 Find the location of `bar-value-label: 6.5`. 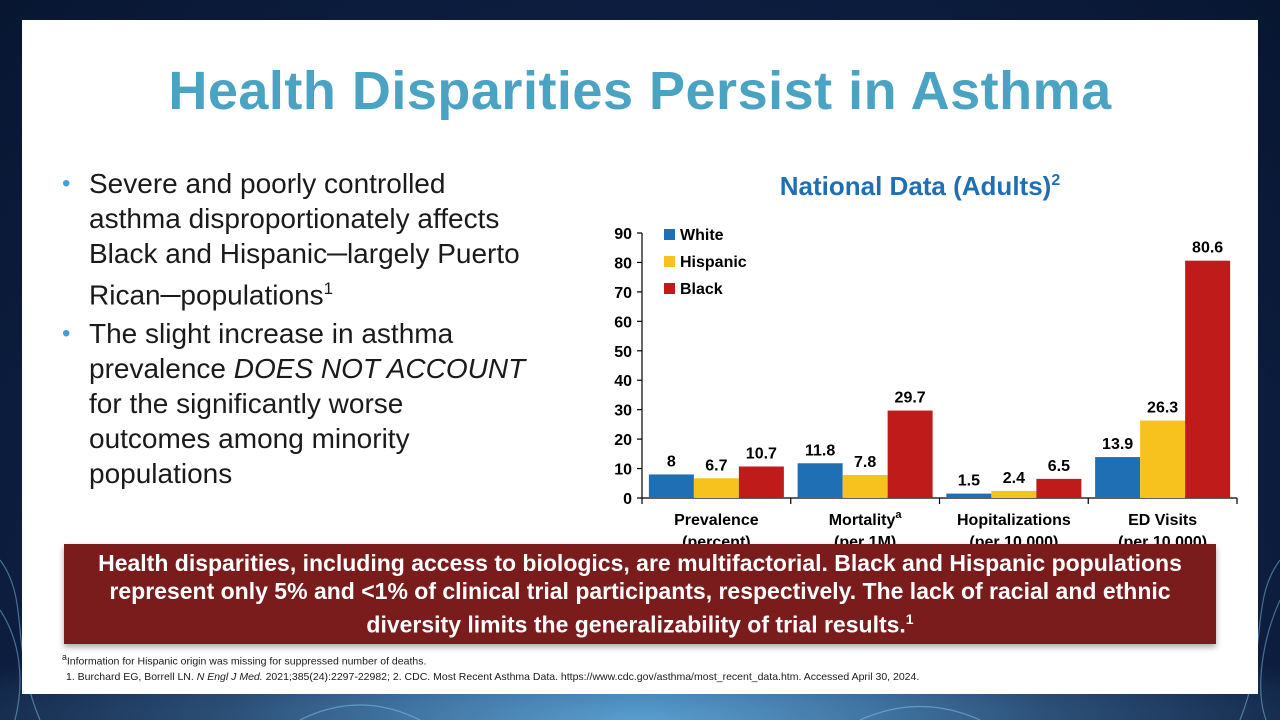

bar-value-label: 6.5 is located at coordinates (1059, 466).